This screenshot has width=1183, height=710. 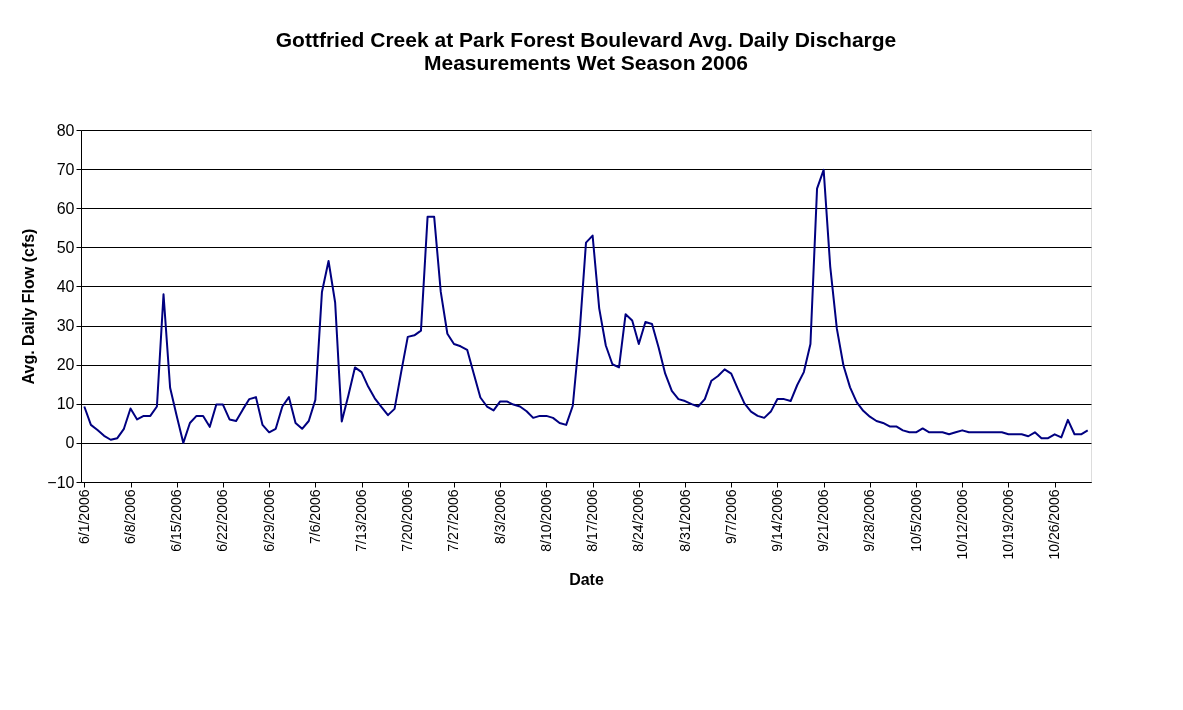 I want to click on x-tick-label: 6/8/2006, so click(x=130, y=516).